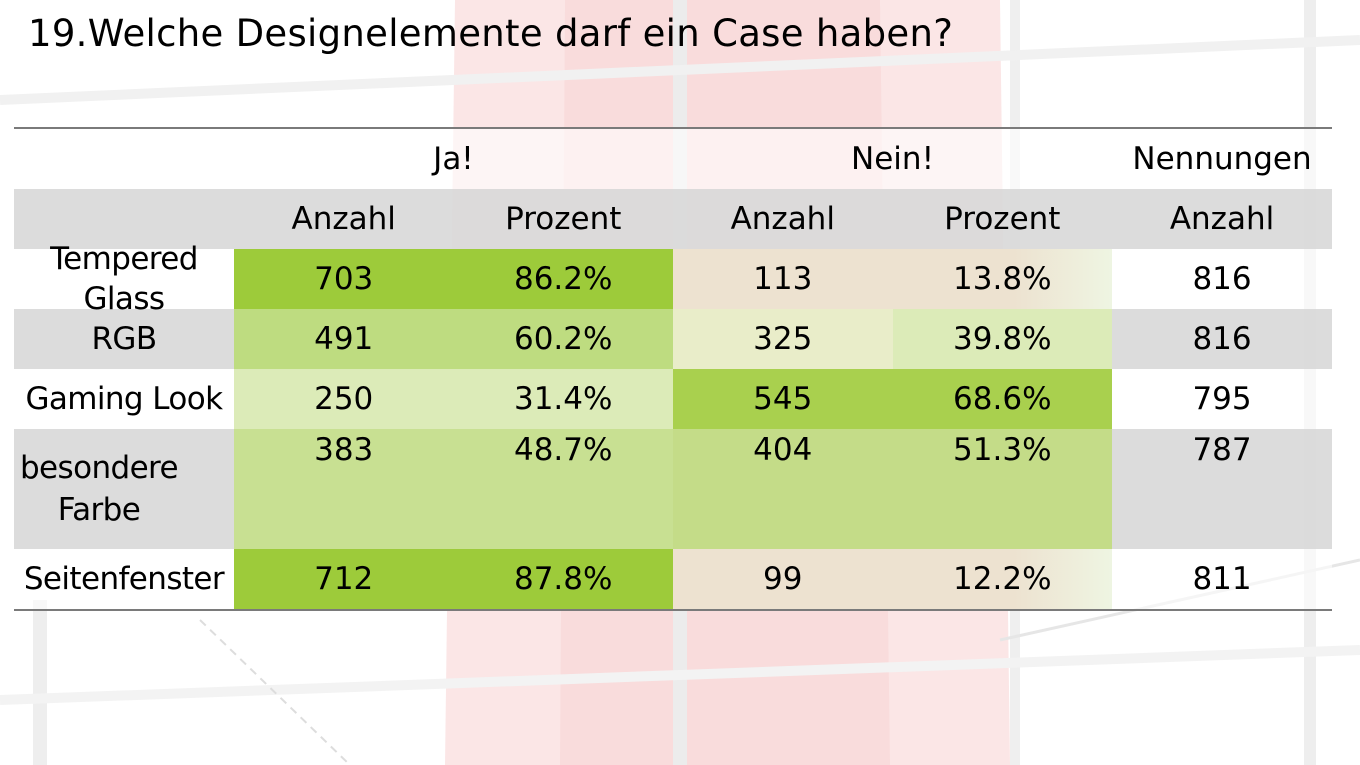 The width and height of the screenshot is (1360, 765). I want to click on no-percent-cell: 13.8%, so click(1002, 279).